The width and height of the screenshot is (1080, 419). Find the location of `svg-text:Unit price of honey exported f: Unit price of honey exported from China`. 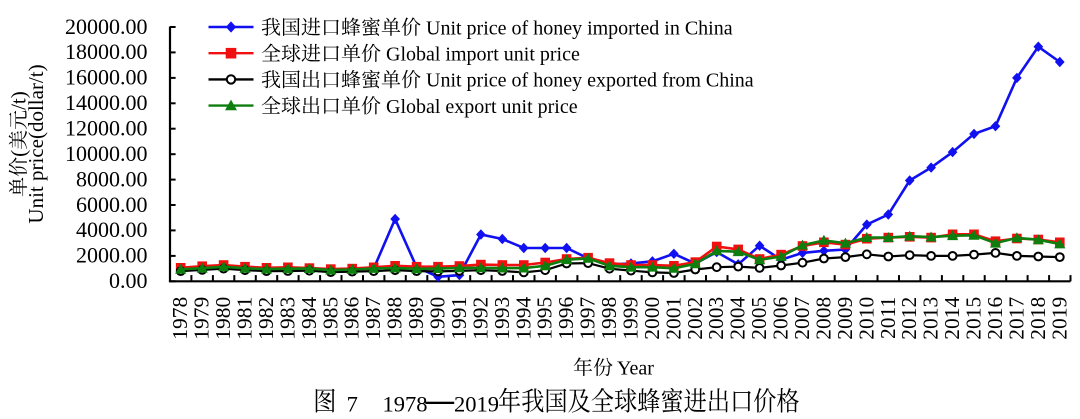

svg-text:Unit price of honey exported f: Unit price of honey exported from China is located at coordinates (590, 81).